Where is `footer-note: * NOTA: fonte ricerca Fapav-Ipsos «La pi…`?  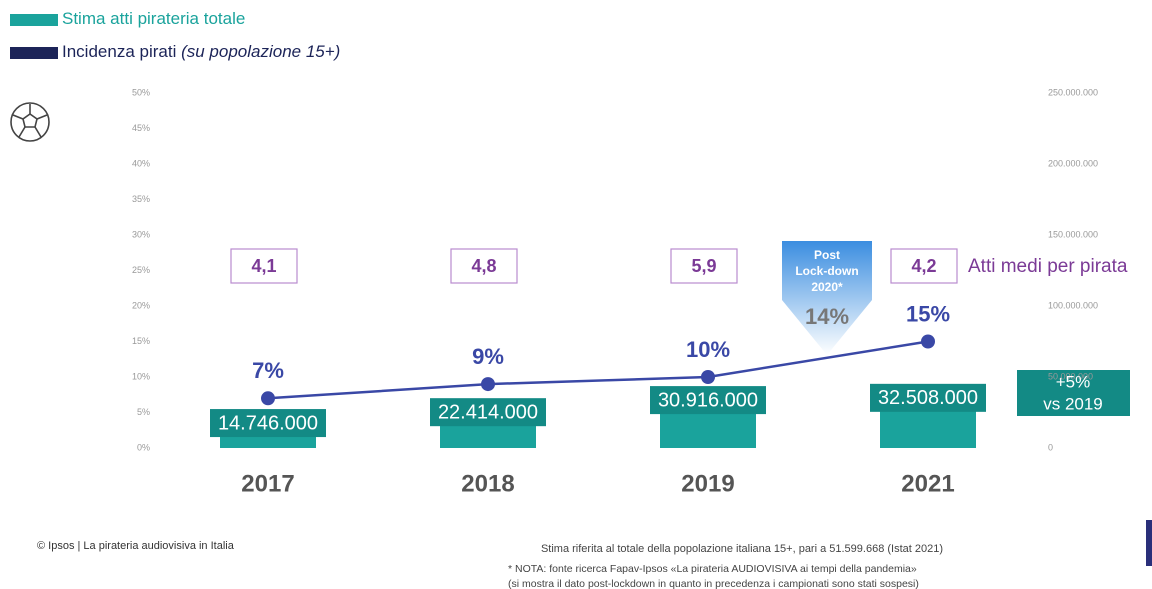
footer-note: * NOTA: fonte ricerca Fapav-Ipsos «La pi… is located at coordinates (712, 569).